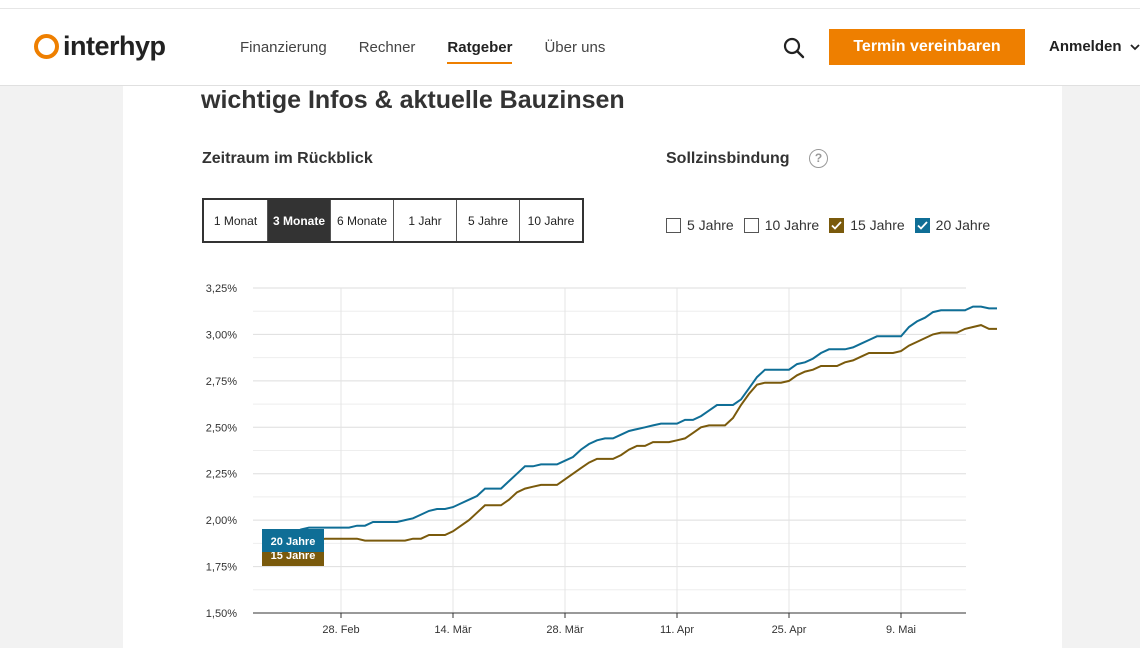 Image resolution: width=1140 pixels, height=648 pixels. Describe the element at coordinates (453, 630) in the screenshot. I see `x-tick-label: 14. Mär` at that location.